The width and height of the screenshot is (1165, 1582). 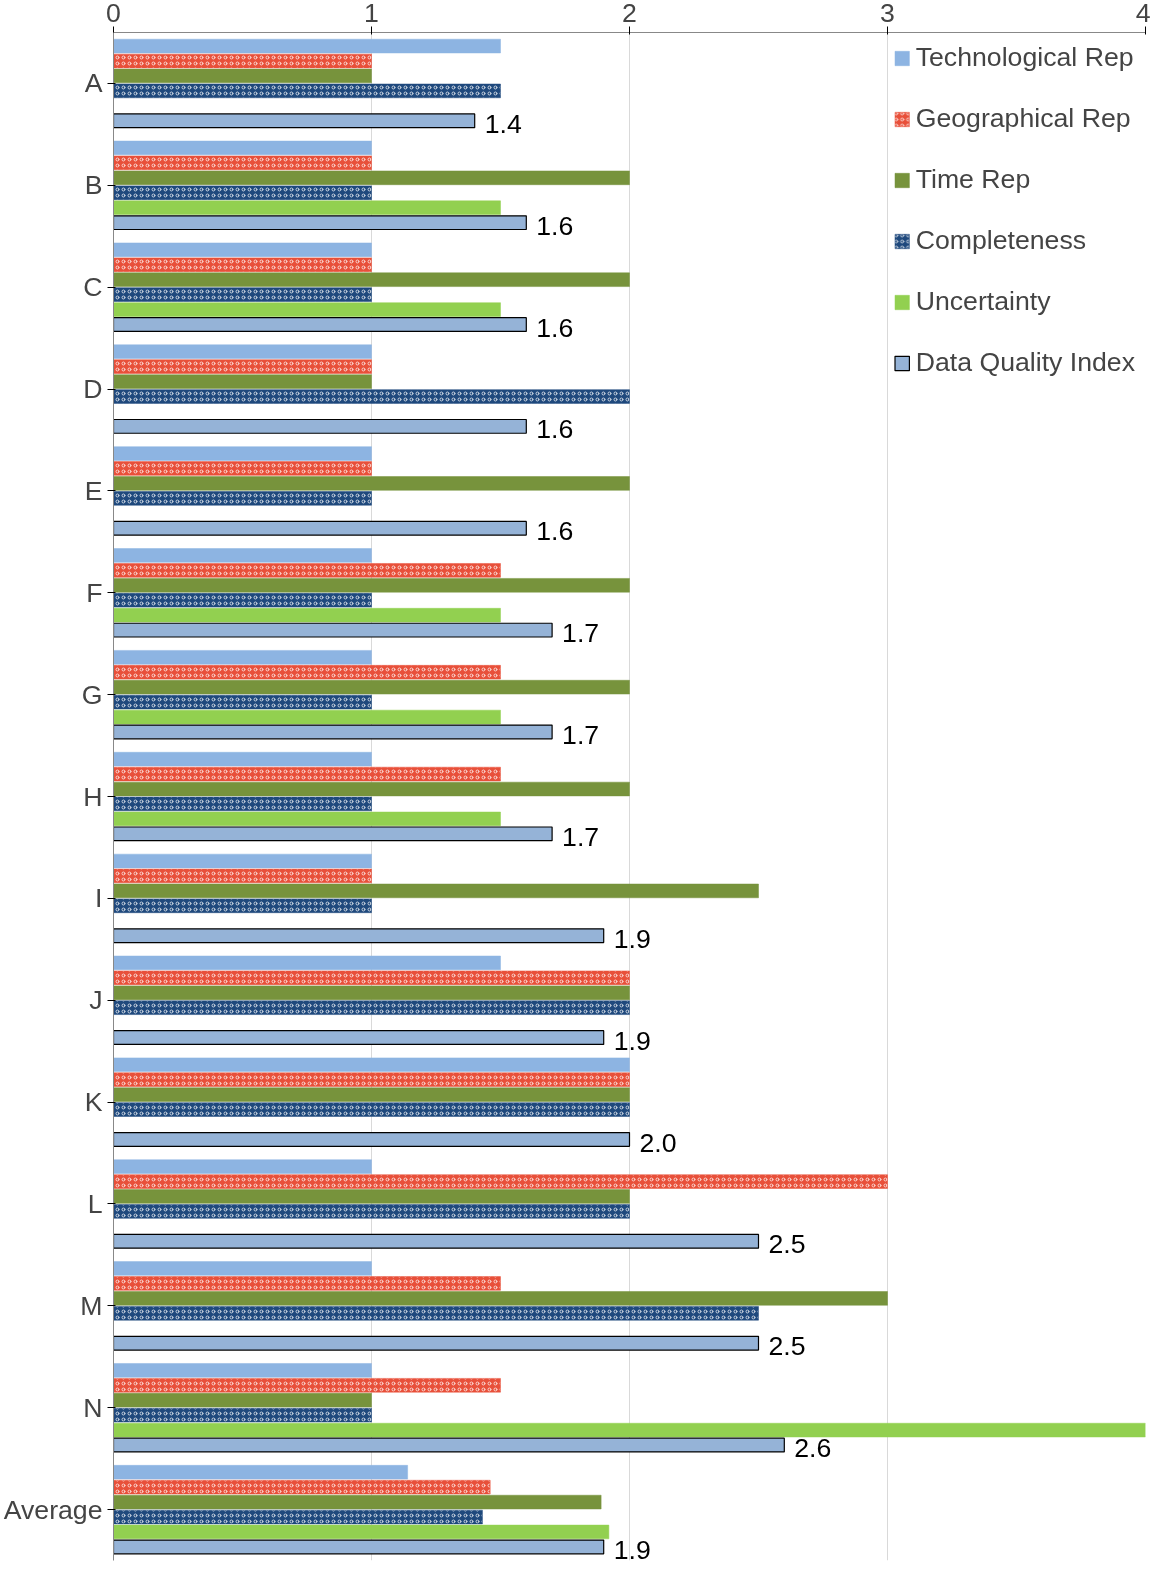 What do you see at coordinates (91, 1305) in the screenshot?
I see `y-tick-label: M` at bounding box center [91, 1305].